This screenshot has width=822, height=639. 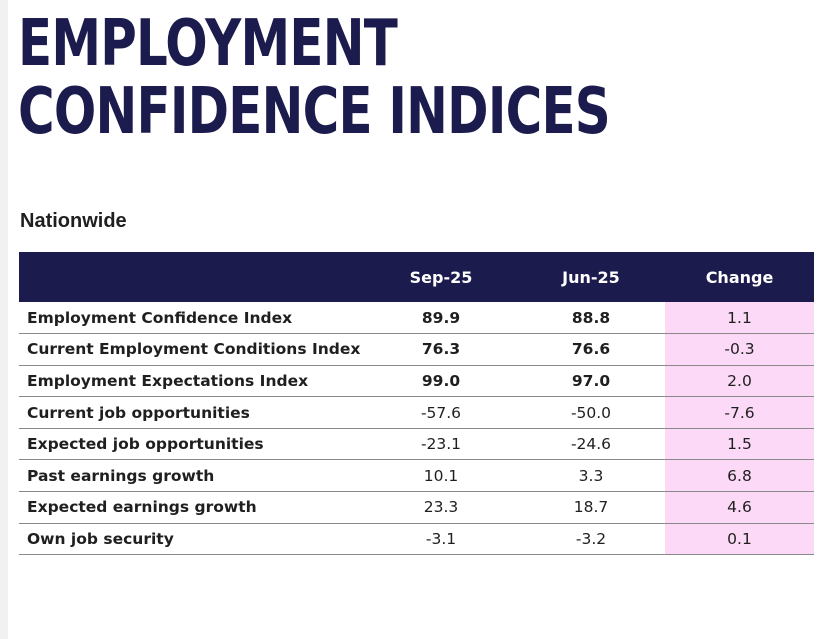 What do you see at coordinates (591, 476) in the screenshot?
I see `row-jun-value: 3.3` at bounding box center [591, 476].